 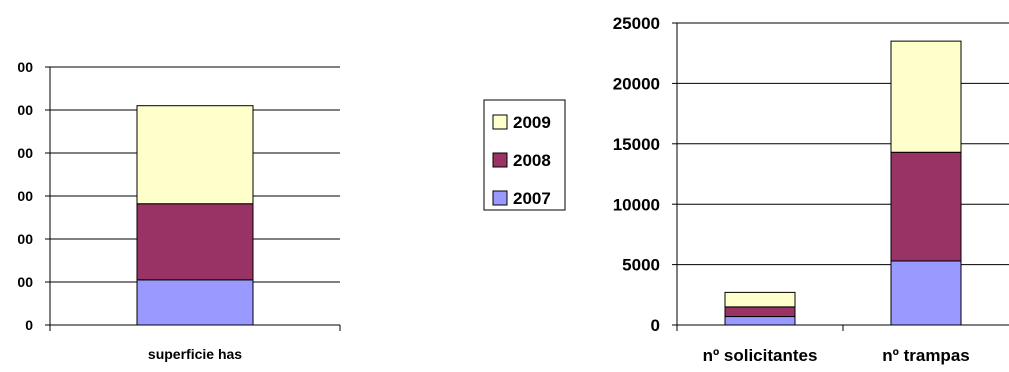 What do you see at coordinates (500, 160) in the screenshot?
I see `legend-swatch-2008` at bounding box center [500, 160].